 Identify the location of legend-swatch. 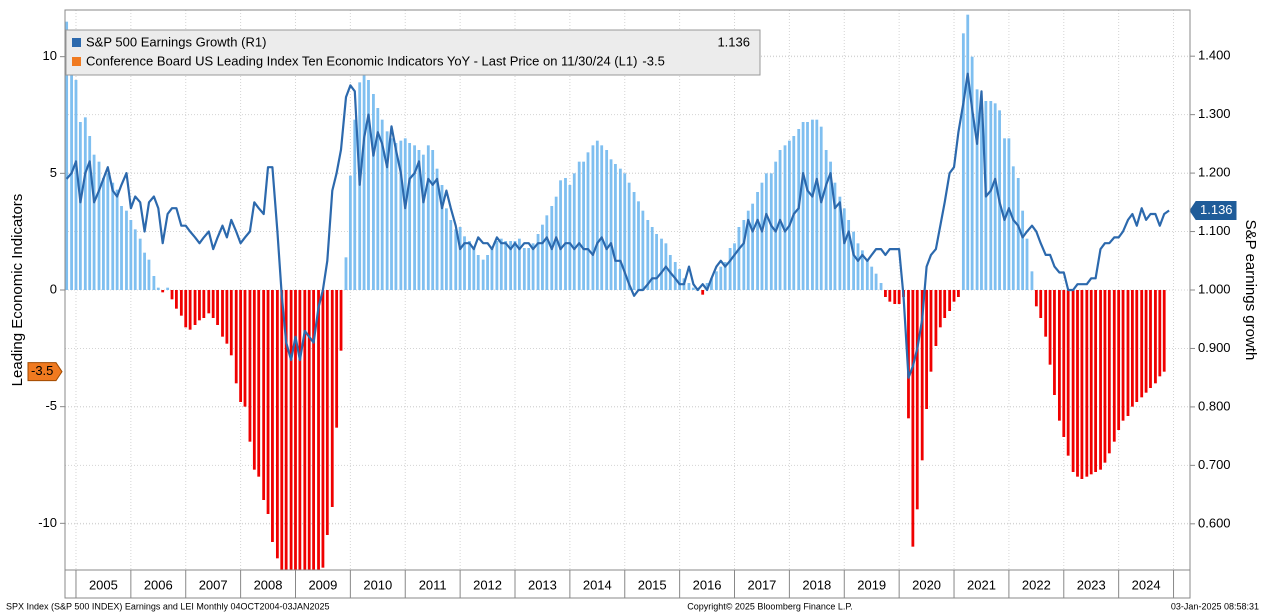
(76, 61).